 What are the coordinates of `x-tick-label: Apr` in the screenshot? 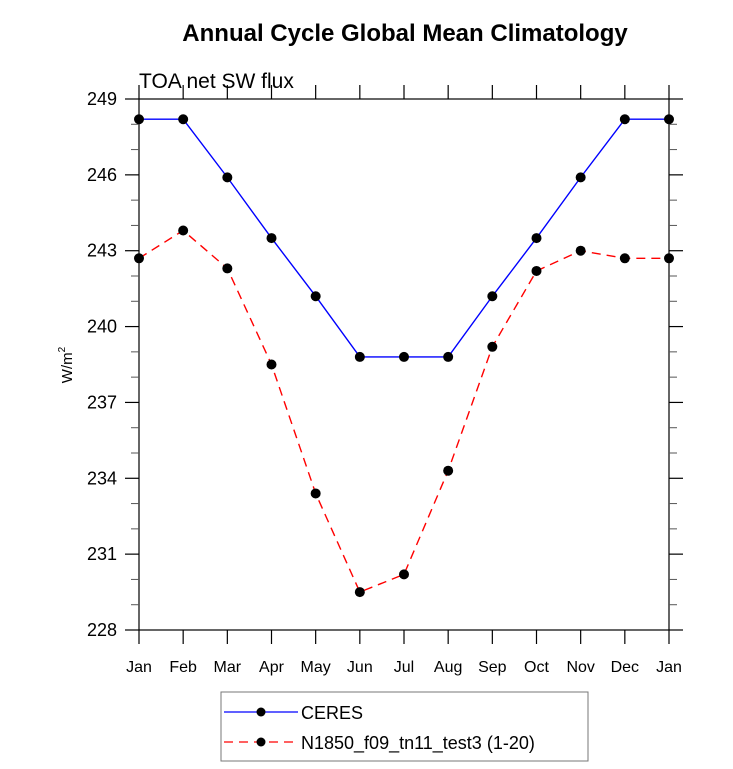 It's located at (272, 667).